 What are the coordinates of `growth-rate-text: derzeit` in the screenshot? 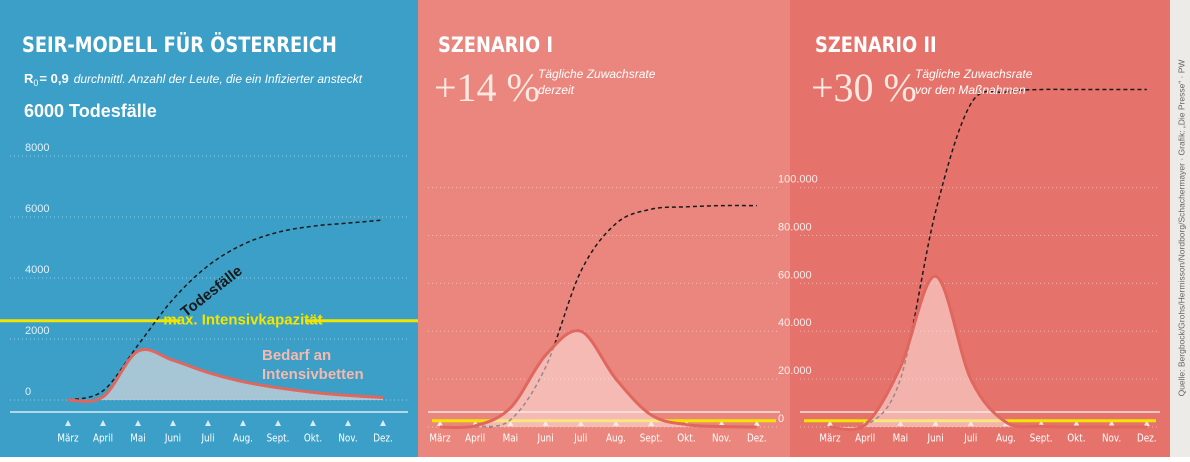 It's located at (556, 90).